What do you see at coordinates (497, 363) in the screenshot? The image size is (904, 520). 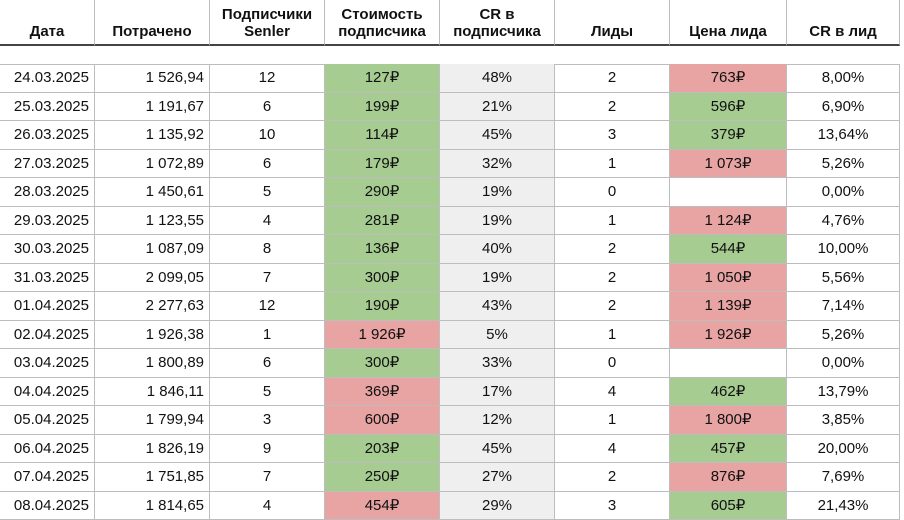 I see `table-cell: 33%` at bounding box center [497, 363].